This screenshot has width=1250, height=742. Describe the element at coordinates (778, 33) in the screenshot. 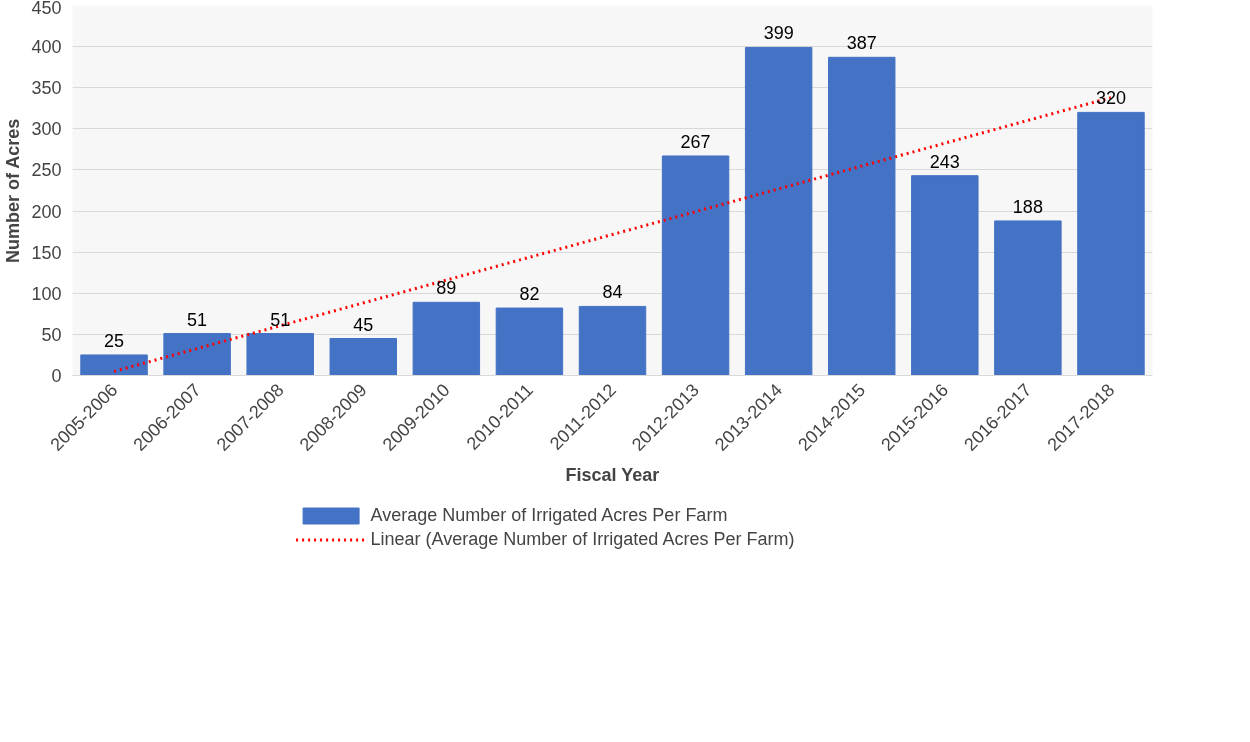

I see `data-label: 399` at that location.